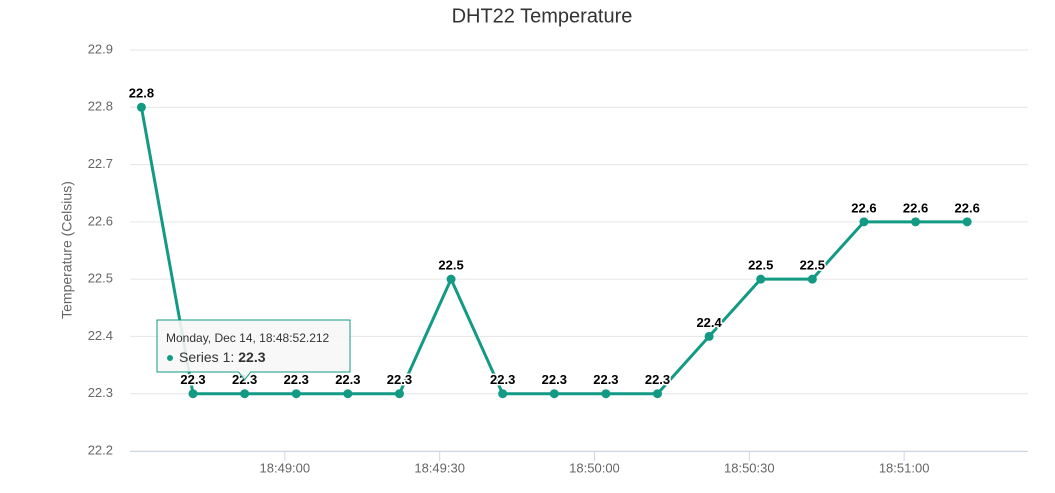 The width and height of the screenshot is (1055, 493). I want to click on y-tick-label: 22.8, so click(100, 106).